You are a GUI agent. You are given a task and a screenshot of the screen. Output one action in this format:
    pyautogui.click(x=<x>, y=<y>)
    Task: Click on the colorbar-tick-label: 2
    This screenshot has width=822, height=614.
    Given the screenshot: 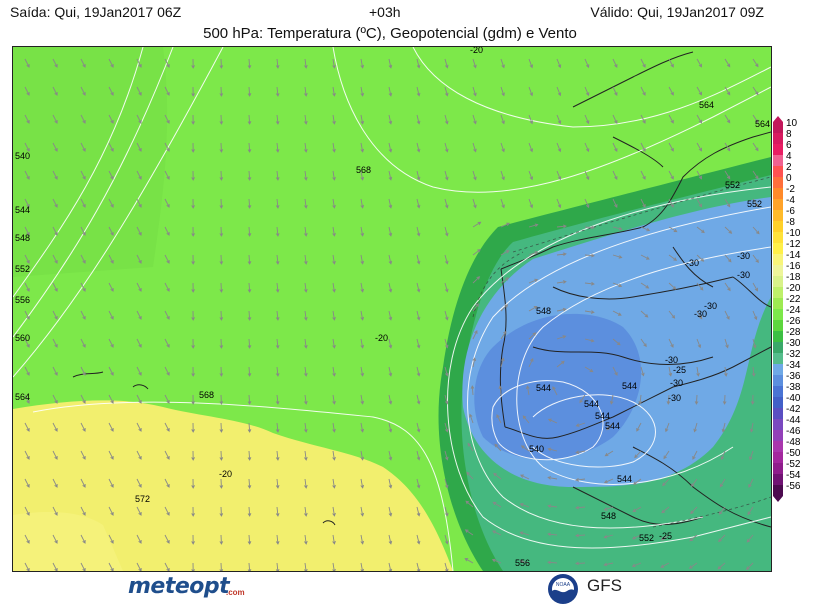 What is the action you would take?
    pyautogui.click(x=789, y=167)
    